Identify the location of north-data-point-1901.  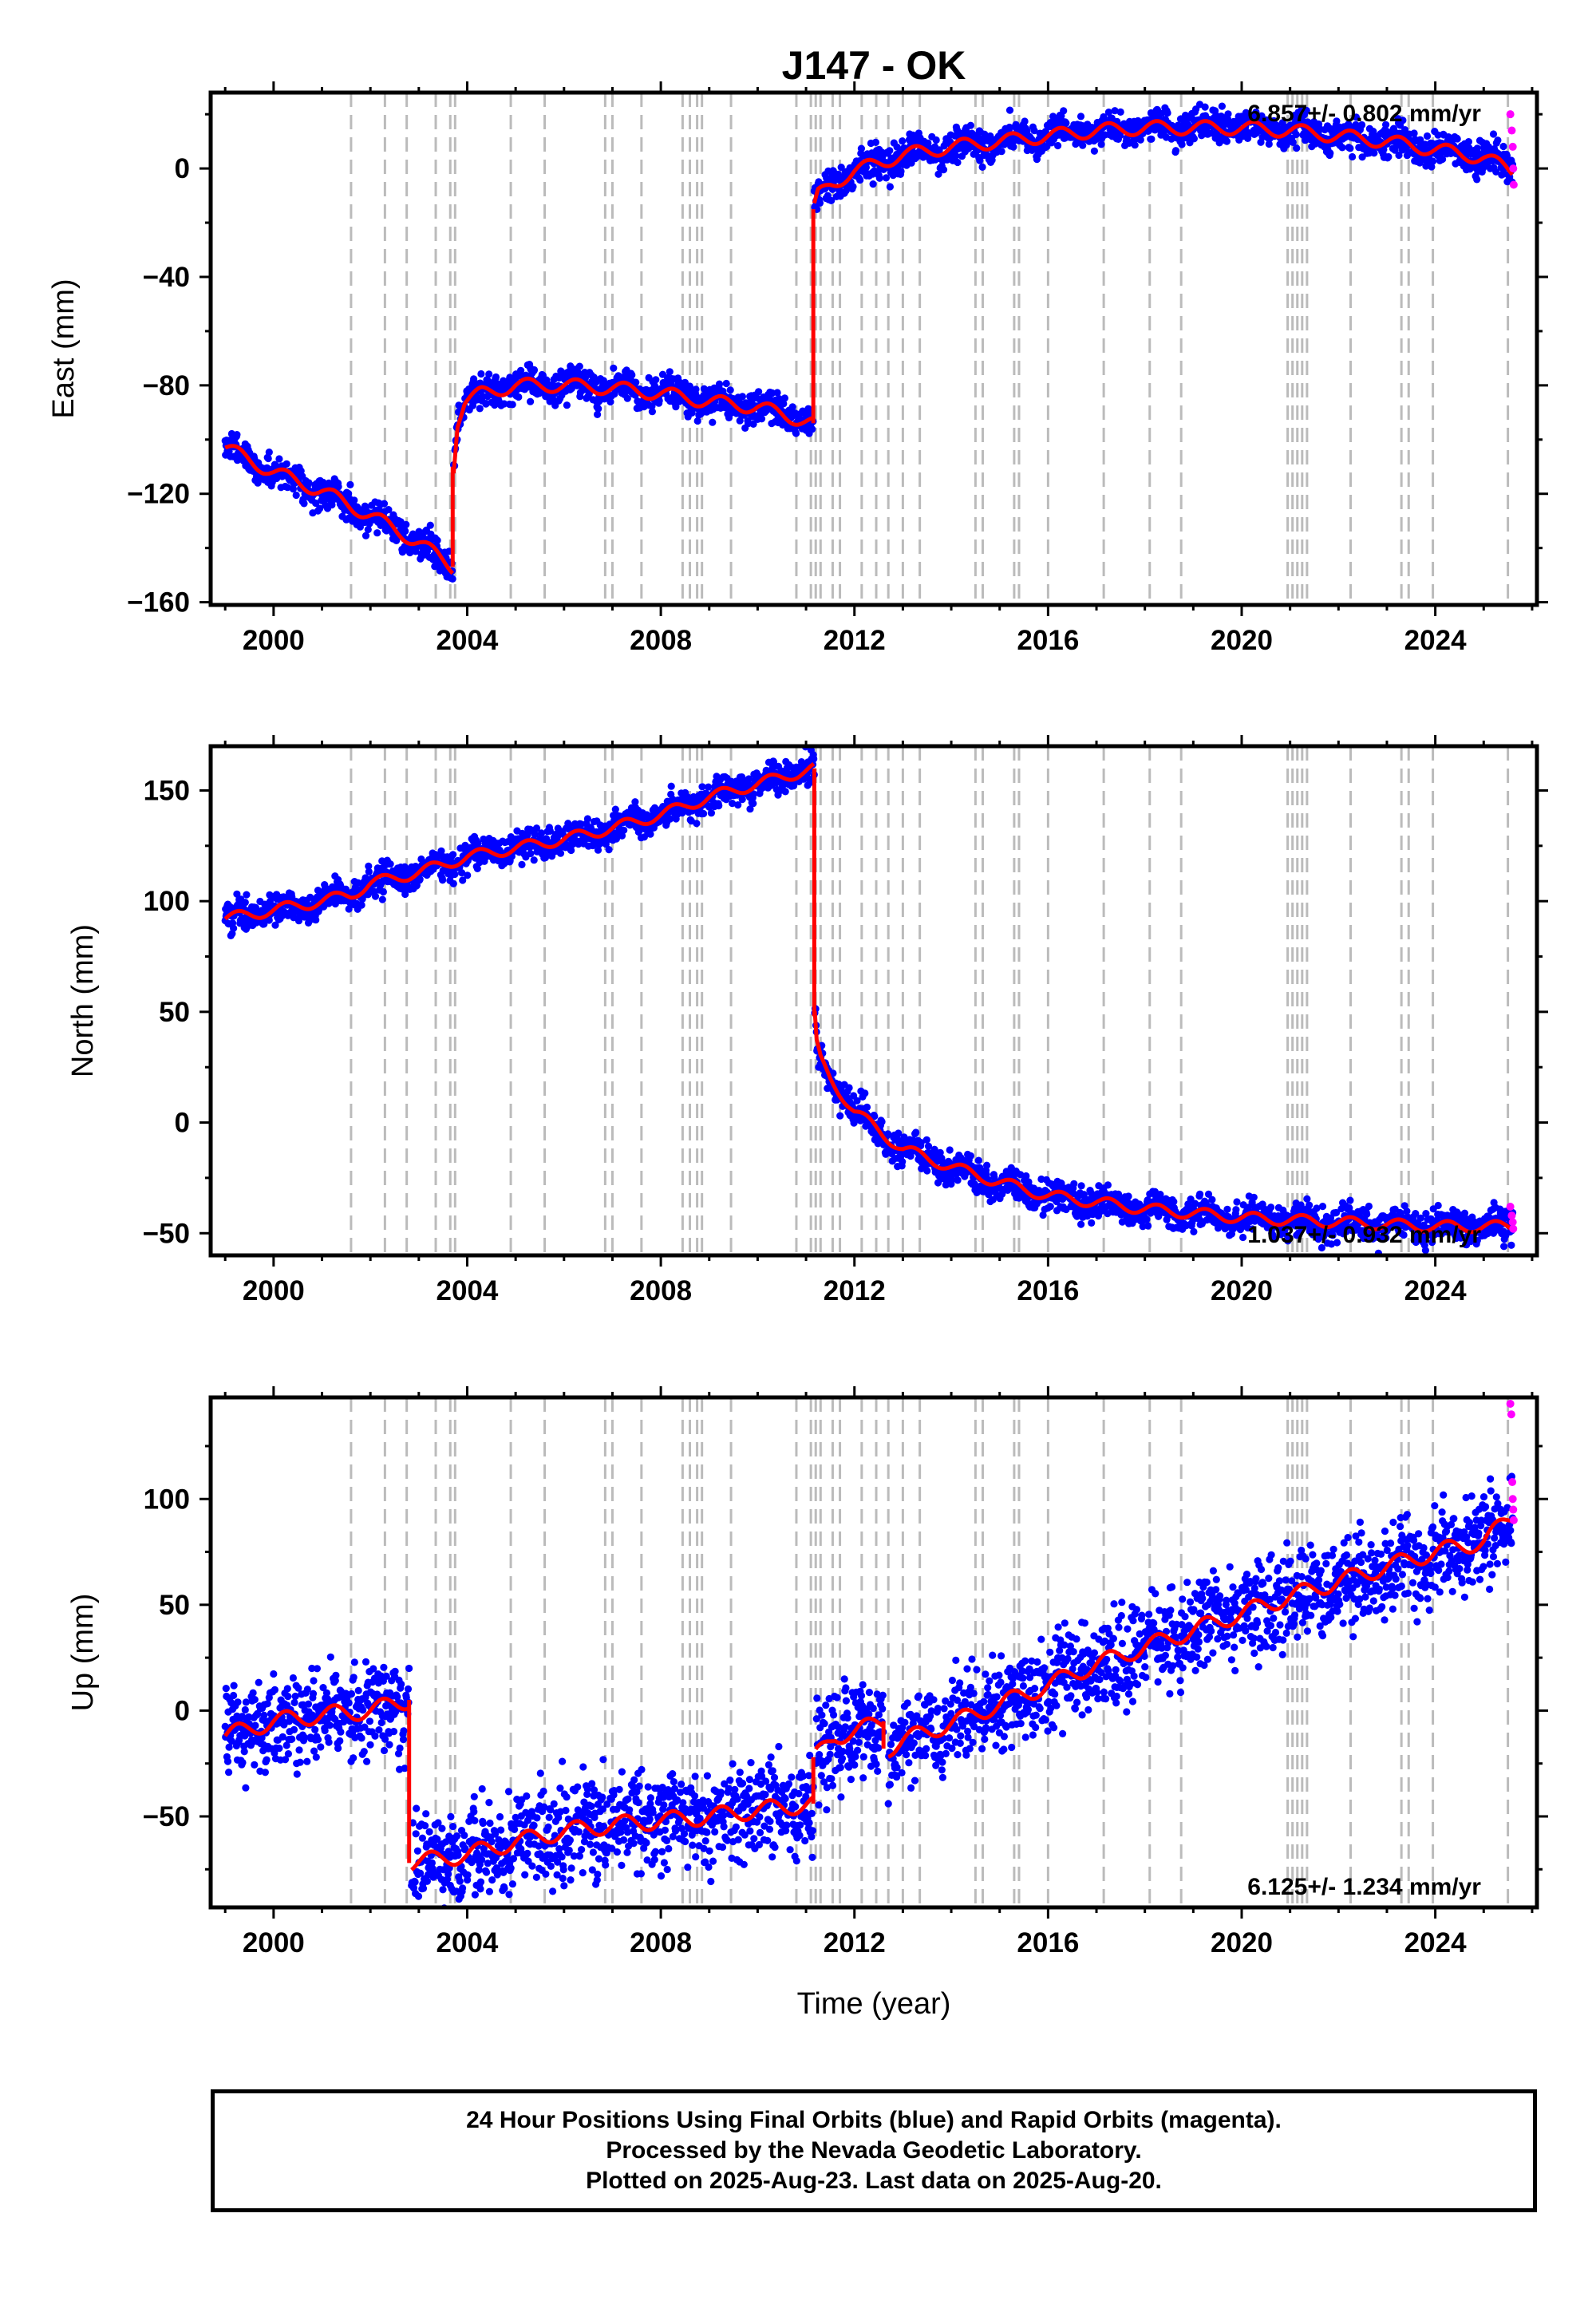
(1147, 1219).